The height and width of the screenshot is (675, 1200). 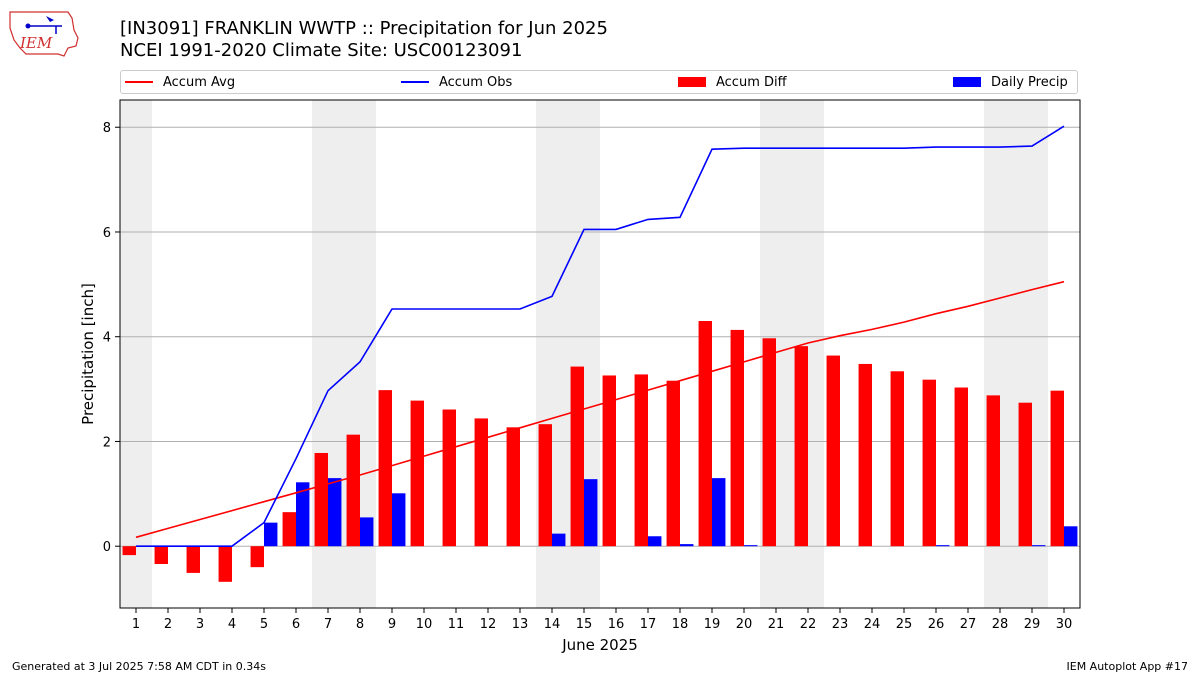 I want to click on x-tick-label-6: 6, so click(x=296, y=624).